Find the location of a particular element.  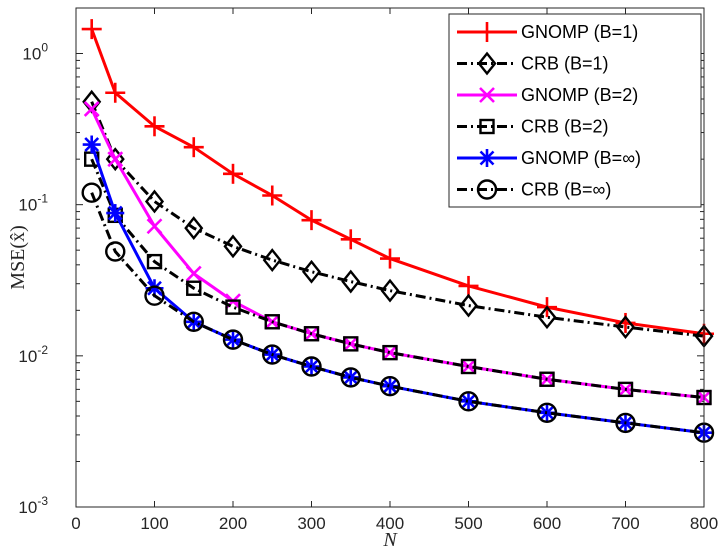

x-axis-label: N is located at coordinates (390, 540).